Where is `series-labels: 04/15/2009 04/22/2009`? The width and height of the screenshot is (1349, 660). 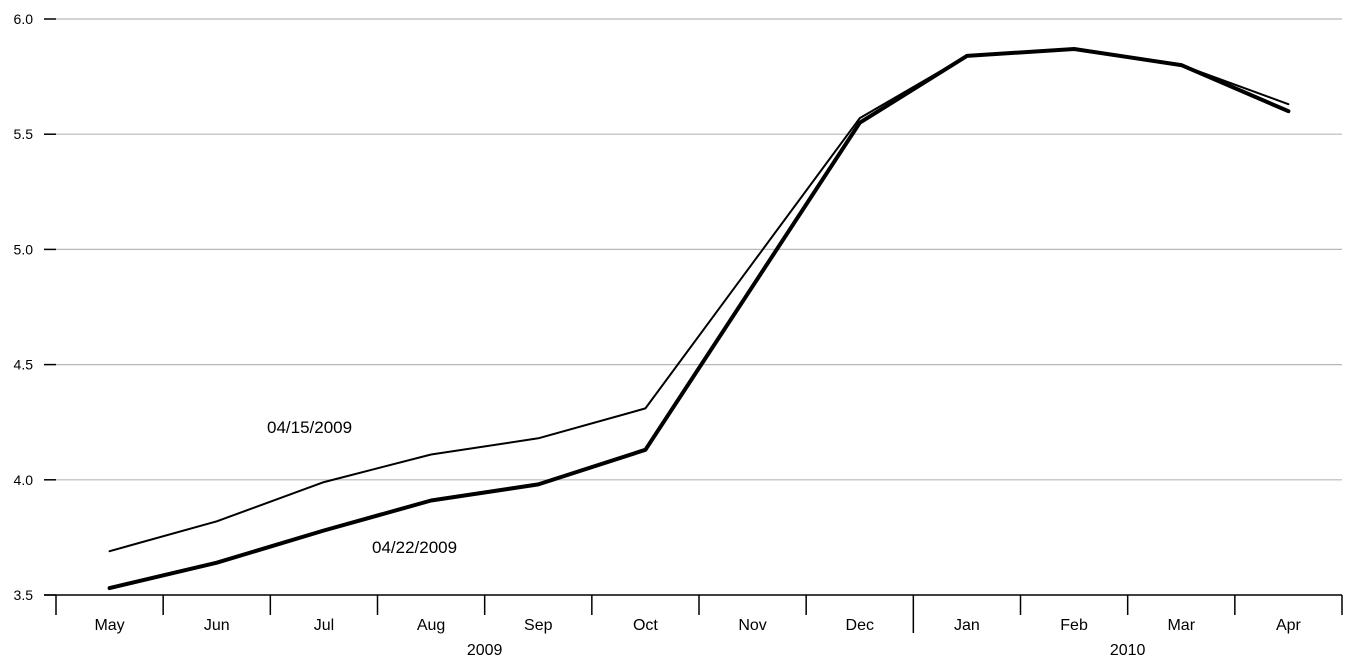 series-labels: 04/15/2009 04/22/2009 is located at coordinates (362, 487).